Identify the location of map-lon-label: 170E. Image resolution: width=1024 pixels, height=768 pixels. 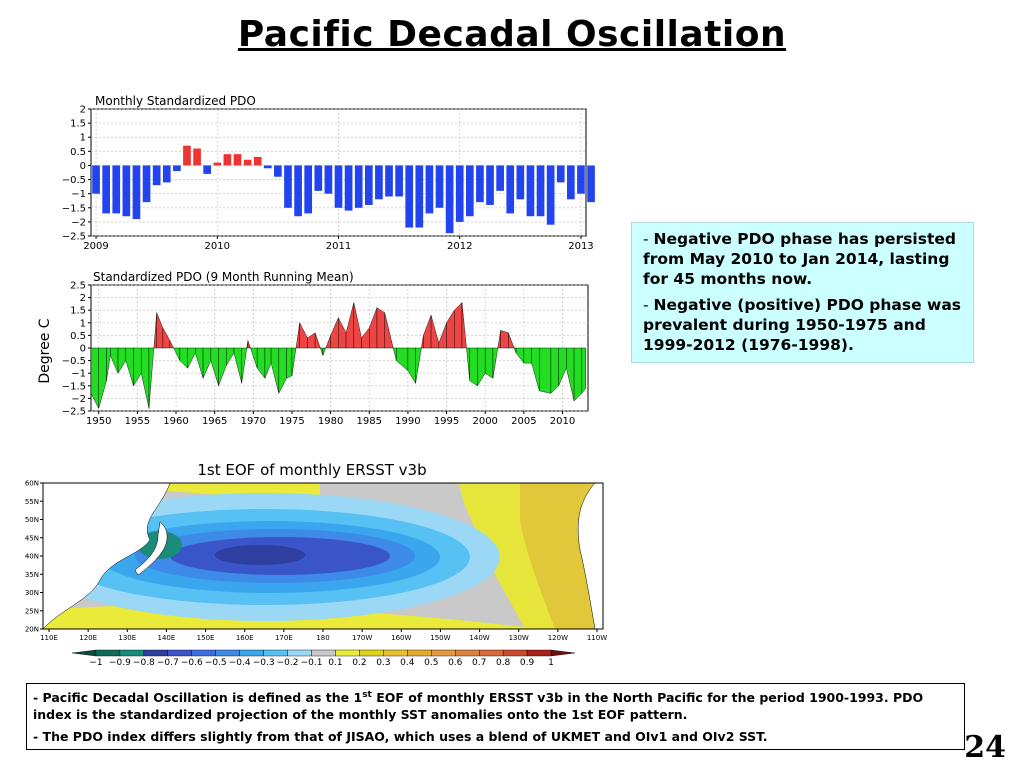
(284, 638).